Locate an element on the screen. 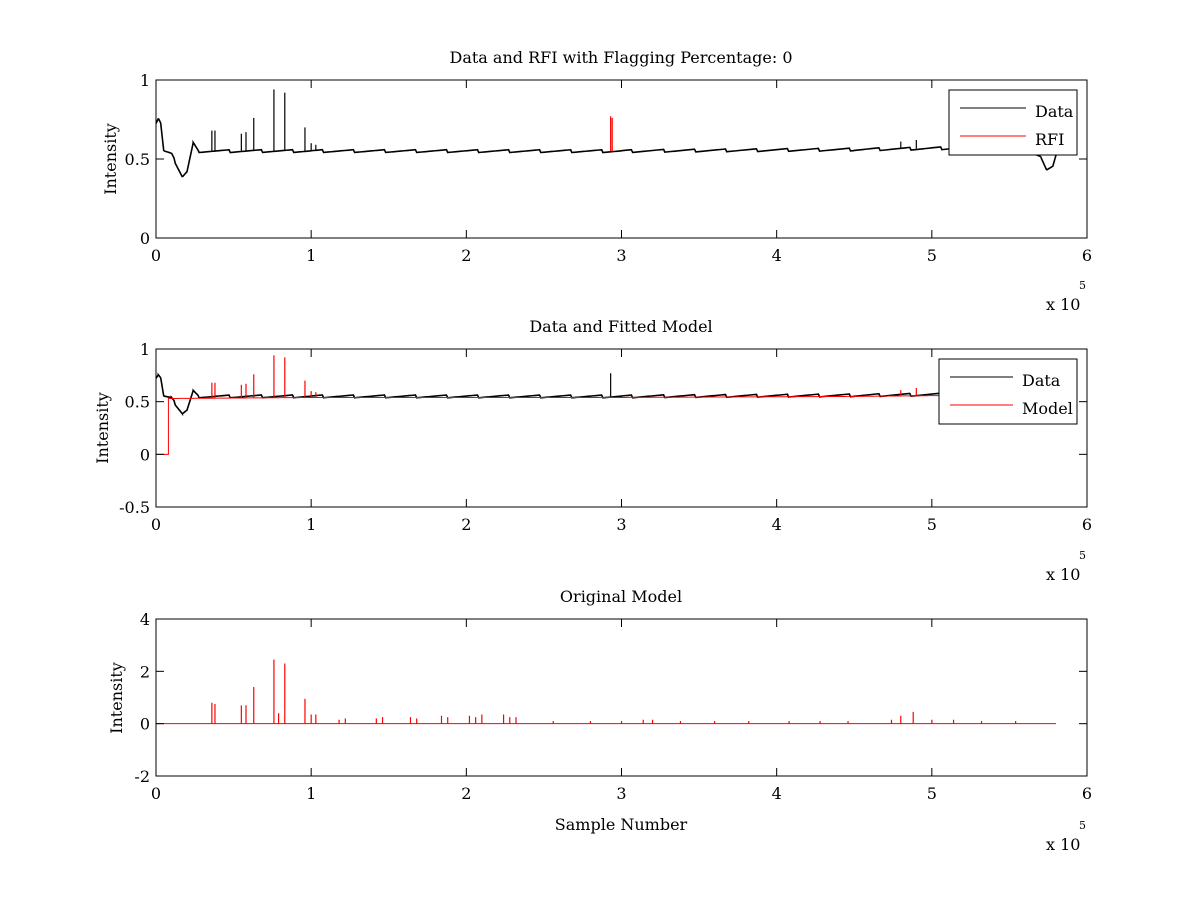 This screenshot has height=900, width=1200. subplot-1-ylabel: Intensity is located at coordinates (110, 159).